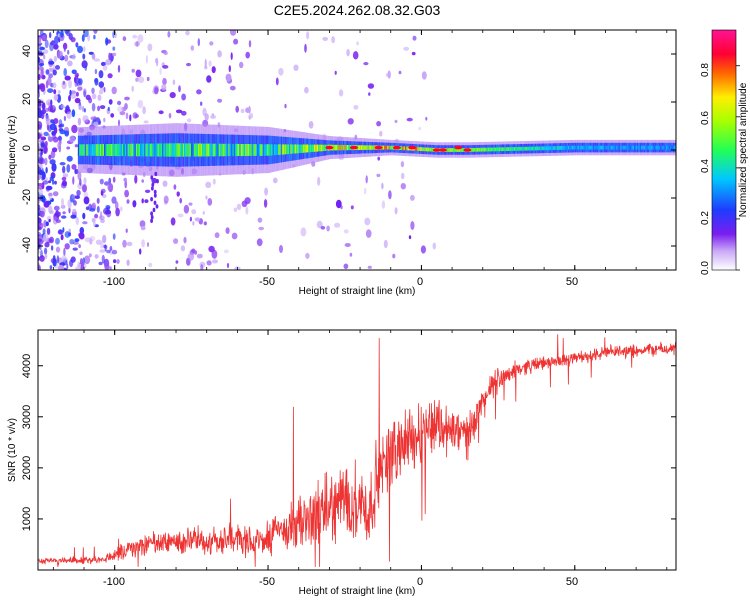  Describe the element at coordinates (27, 366) in the screenshot. I see `snr-ytick-label: 4000` at that location.